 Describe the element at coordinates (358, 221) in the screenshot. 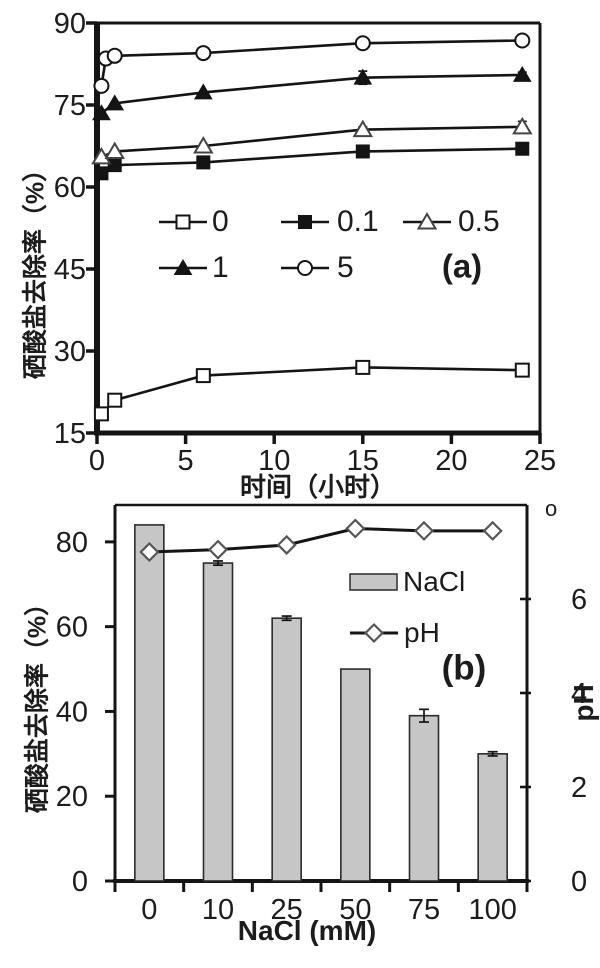

I see `legend-a-label-0_1: 0.1` at that location.